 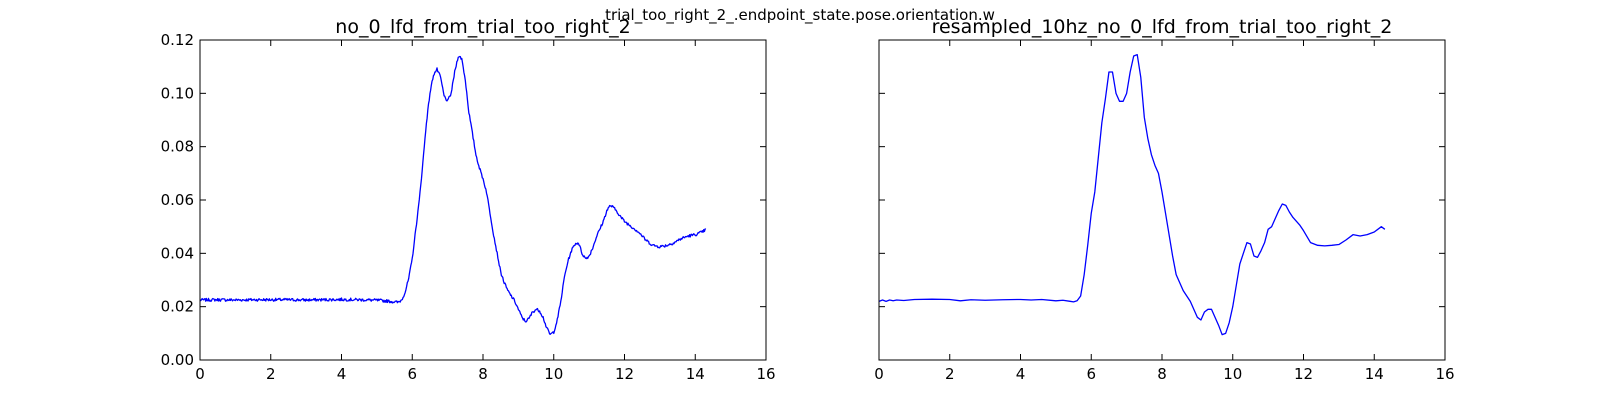 I want to click on left-xtick-label: 4, so click(x=342, y=374).